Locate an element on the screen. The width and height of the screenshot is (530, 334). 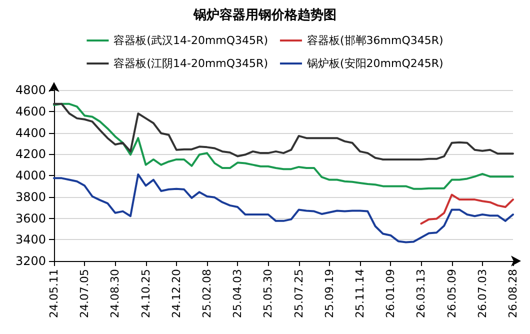
y-tick-label: 3800 is located at coordinates (30, 197).